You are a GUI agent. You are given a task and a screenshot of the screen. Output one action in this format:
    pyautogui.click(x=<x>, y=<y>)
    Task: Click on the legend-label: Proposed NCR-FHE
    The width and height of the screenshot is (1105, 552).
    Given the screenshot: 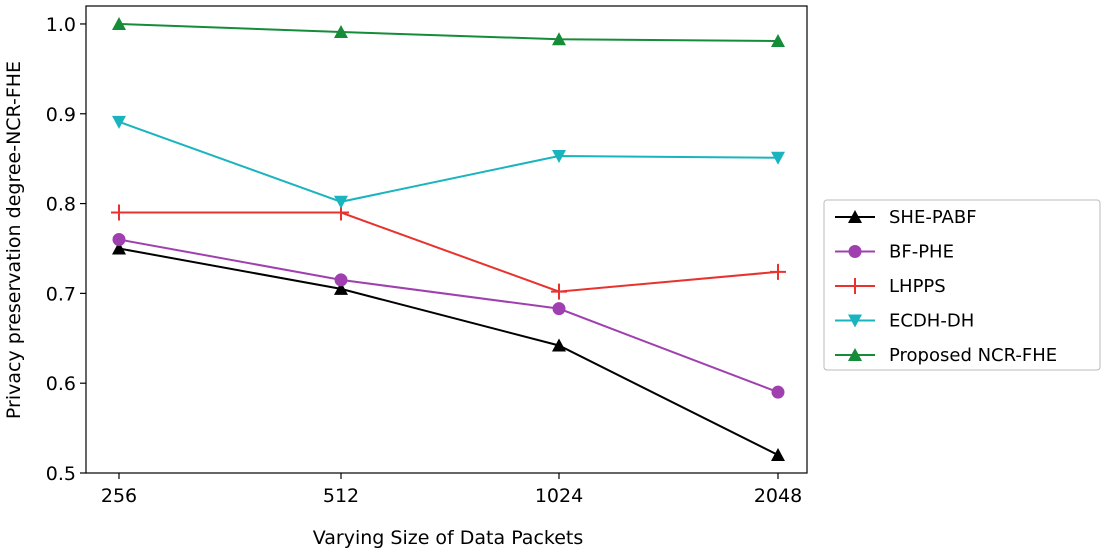 What is the action you would take?
    pyautogui.click(x=973, y=355)
    